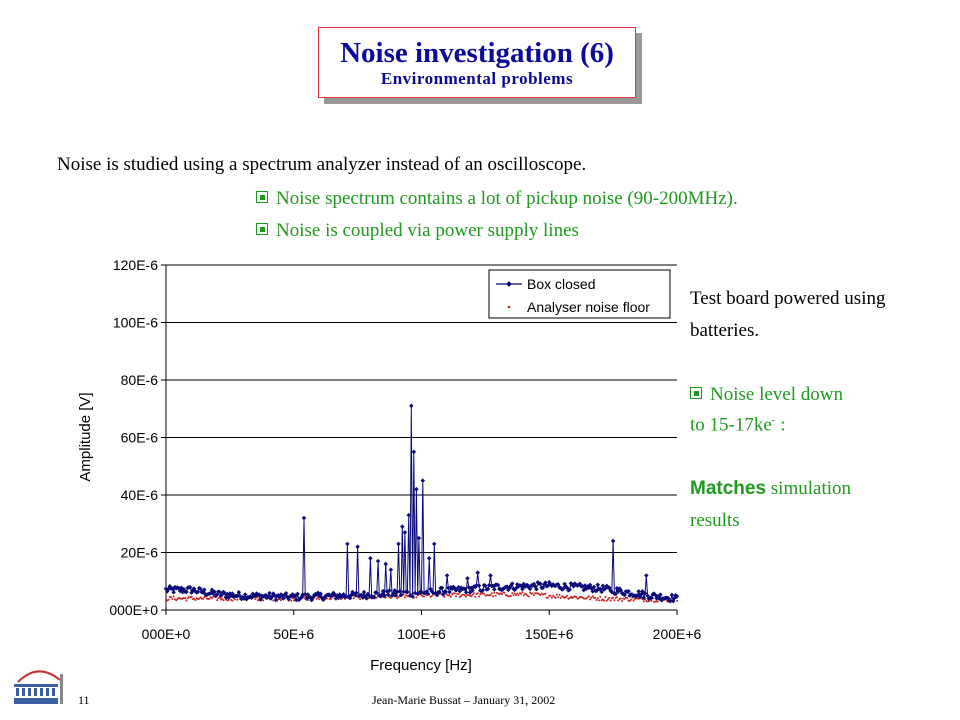  What do you see at coordinates (776, 394) in the screenshot?
I see `side-bullet-text: Noise level down` at bounding box center [776, 394].